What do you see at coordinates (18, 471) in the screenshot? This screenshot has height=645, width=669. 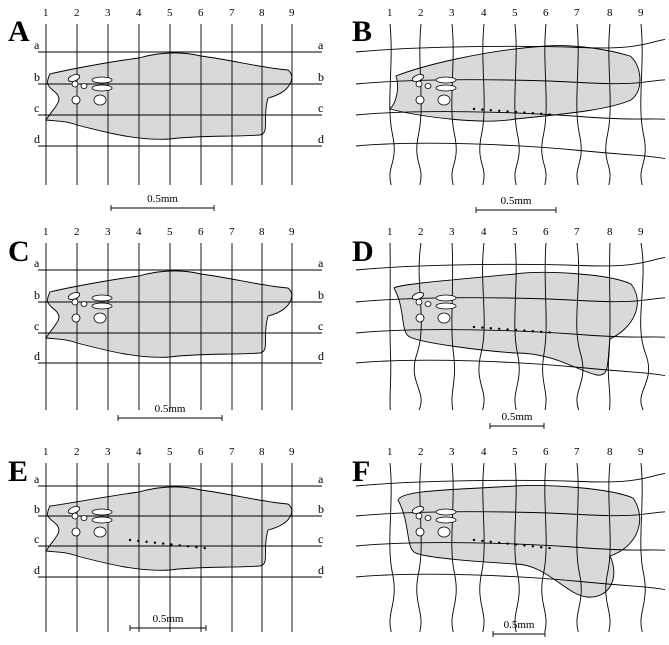 I see `panel-letter: E` at bounding box center [18, 471].